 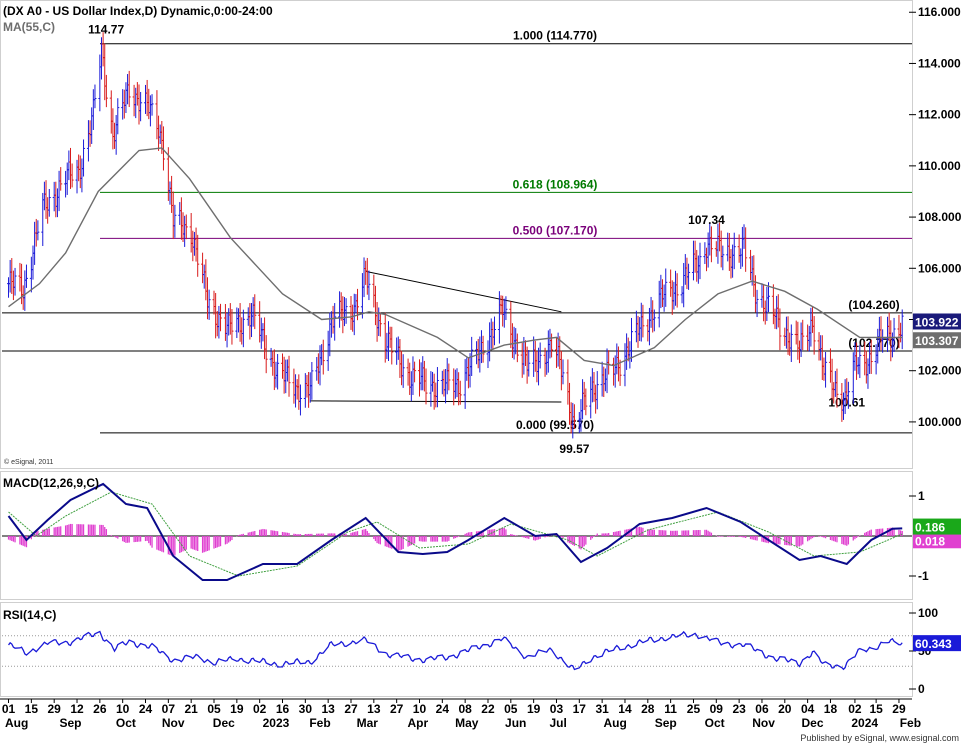 What do you see at coordinates (169, 709) in the screenshot?
I see `x-tick-label: 07` at bounding box center [169, 709].